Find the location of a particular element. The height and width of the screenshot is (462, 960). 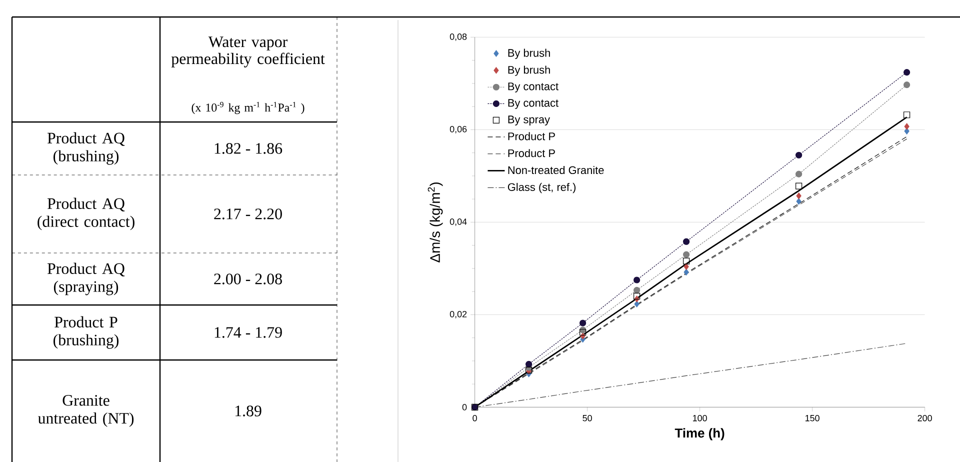

legend-label: Non-treated Granite is located at coordinates (556, 170).